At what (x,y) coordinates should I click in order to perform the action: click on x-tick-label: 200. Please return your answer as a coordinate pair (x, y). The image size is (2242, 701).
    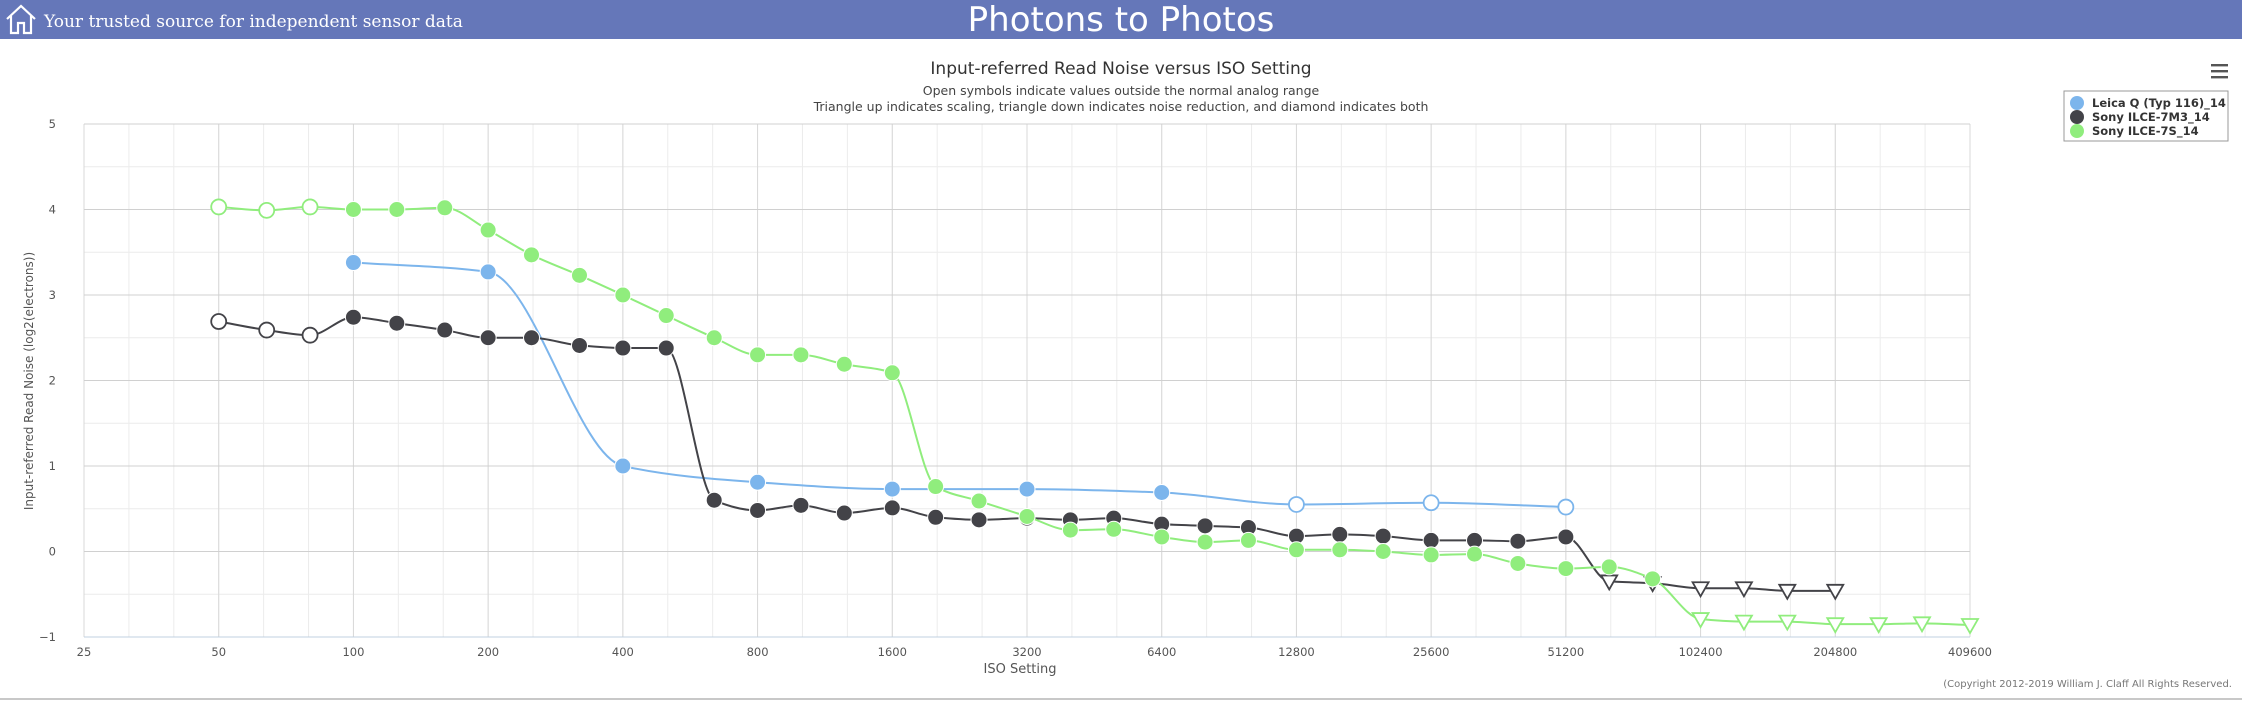
    Looking at the image, I should click on (488, 652).